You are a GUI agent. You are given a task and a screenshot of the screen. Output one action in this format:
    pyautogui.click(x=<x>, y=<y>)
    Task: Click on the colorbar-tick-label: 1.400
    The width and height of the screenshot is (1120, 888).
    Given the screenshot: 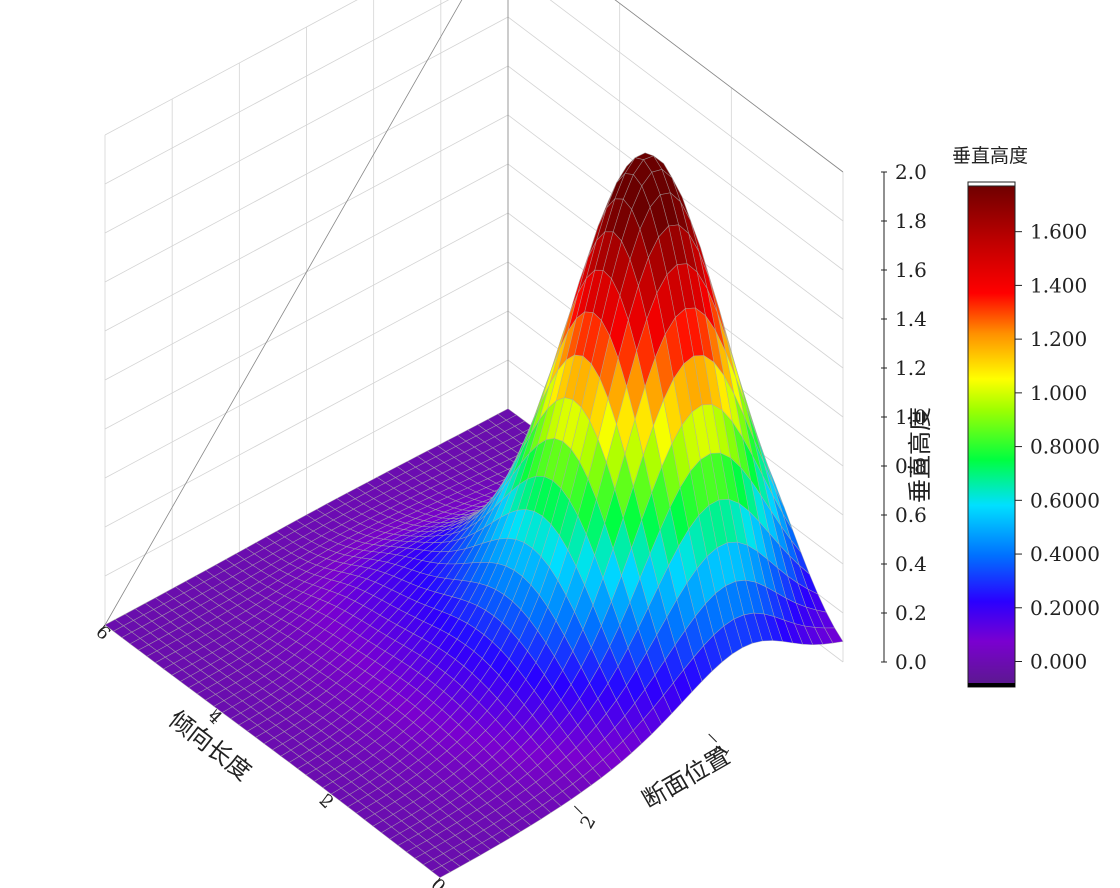 What is the action you would take?
    pyautogui.click(x=1058, y=285)
    